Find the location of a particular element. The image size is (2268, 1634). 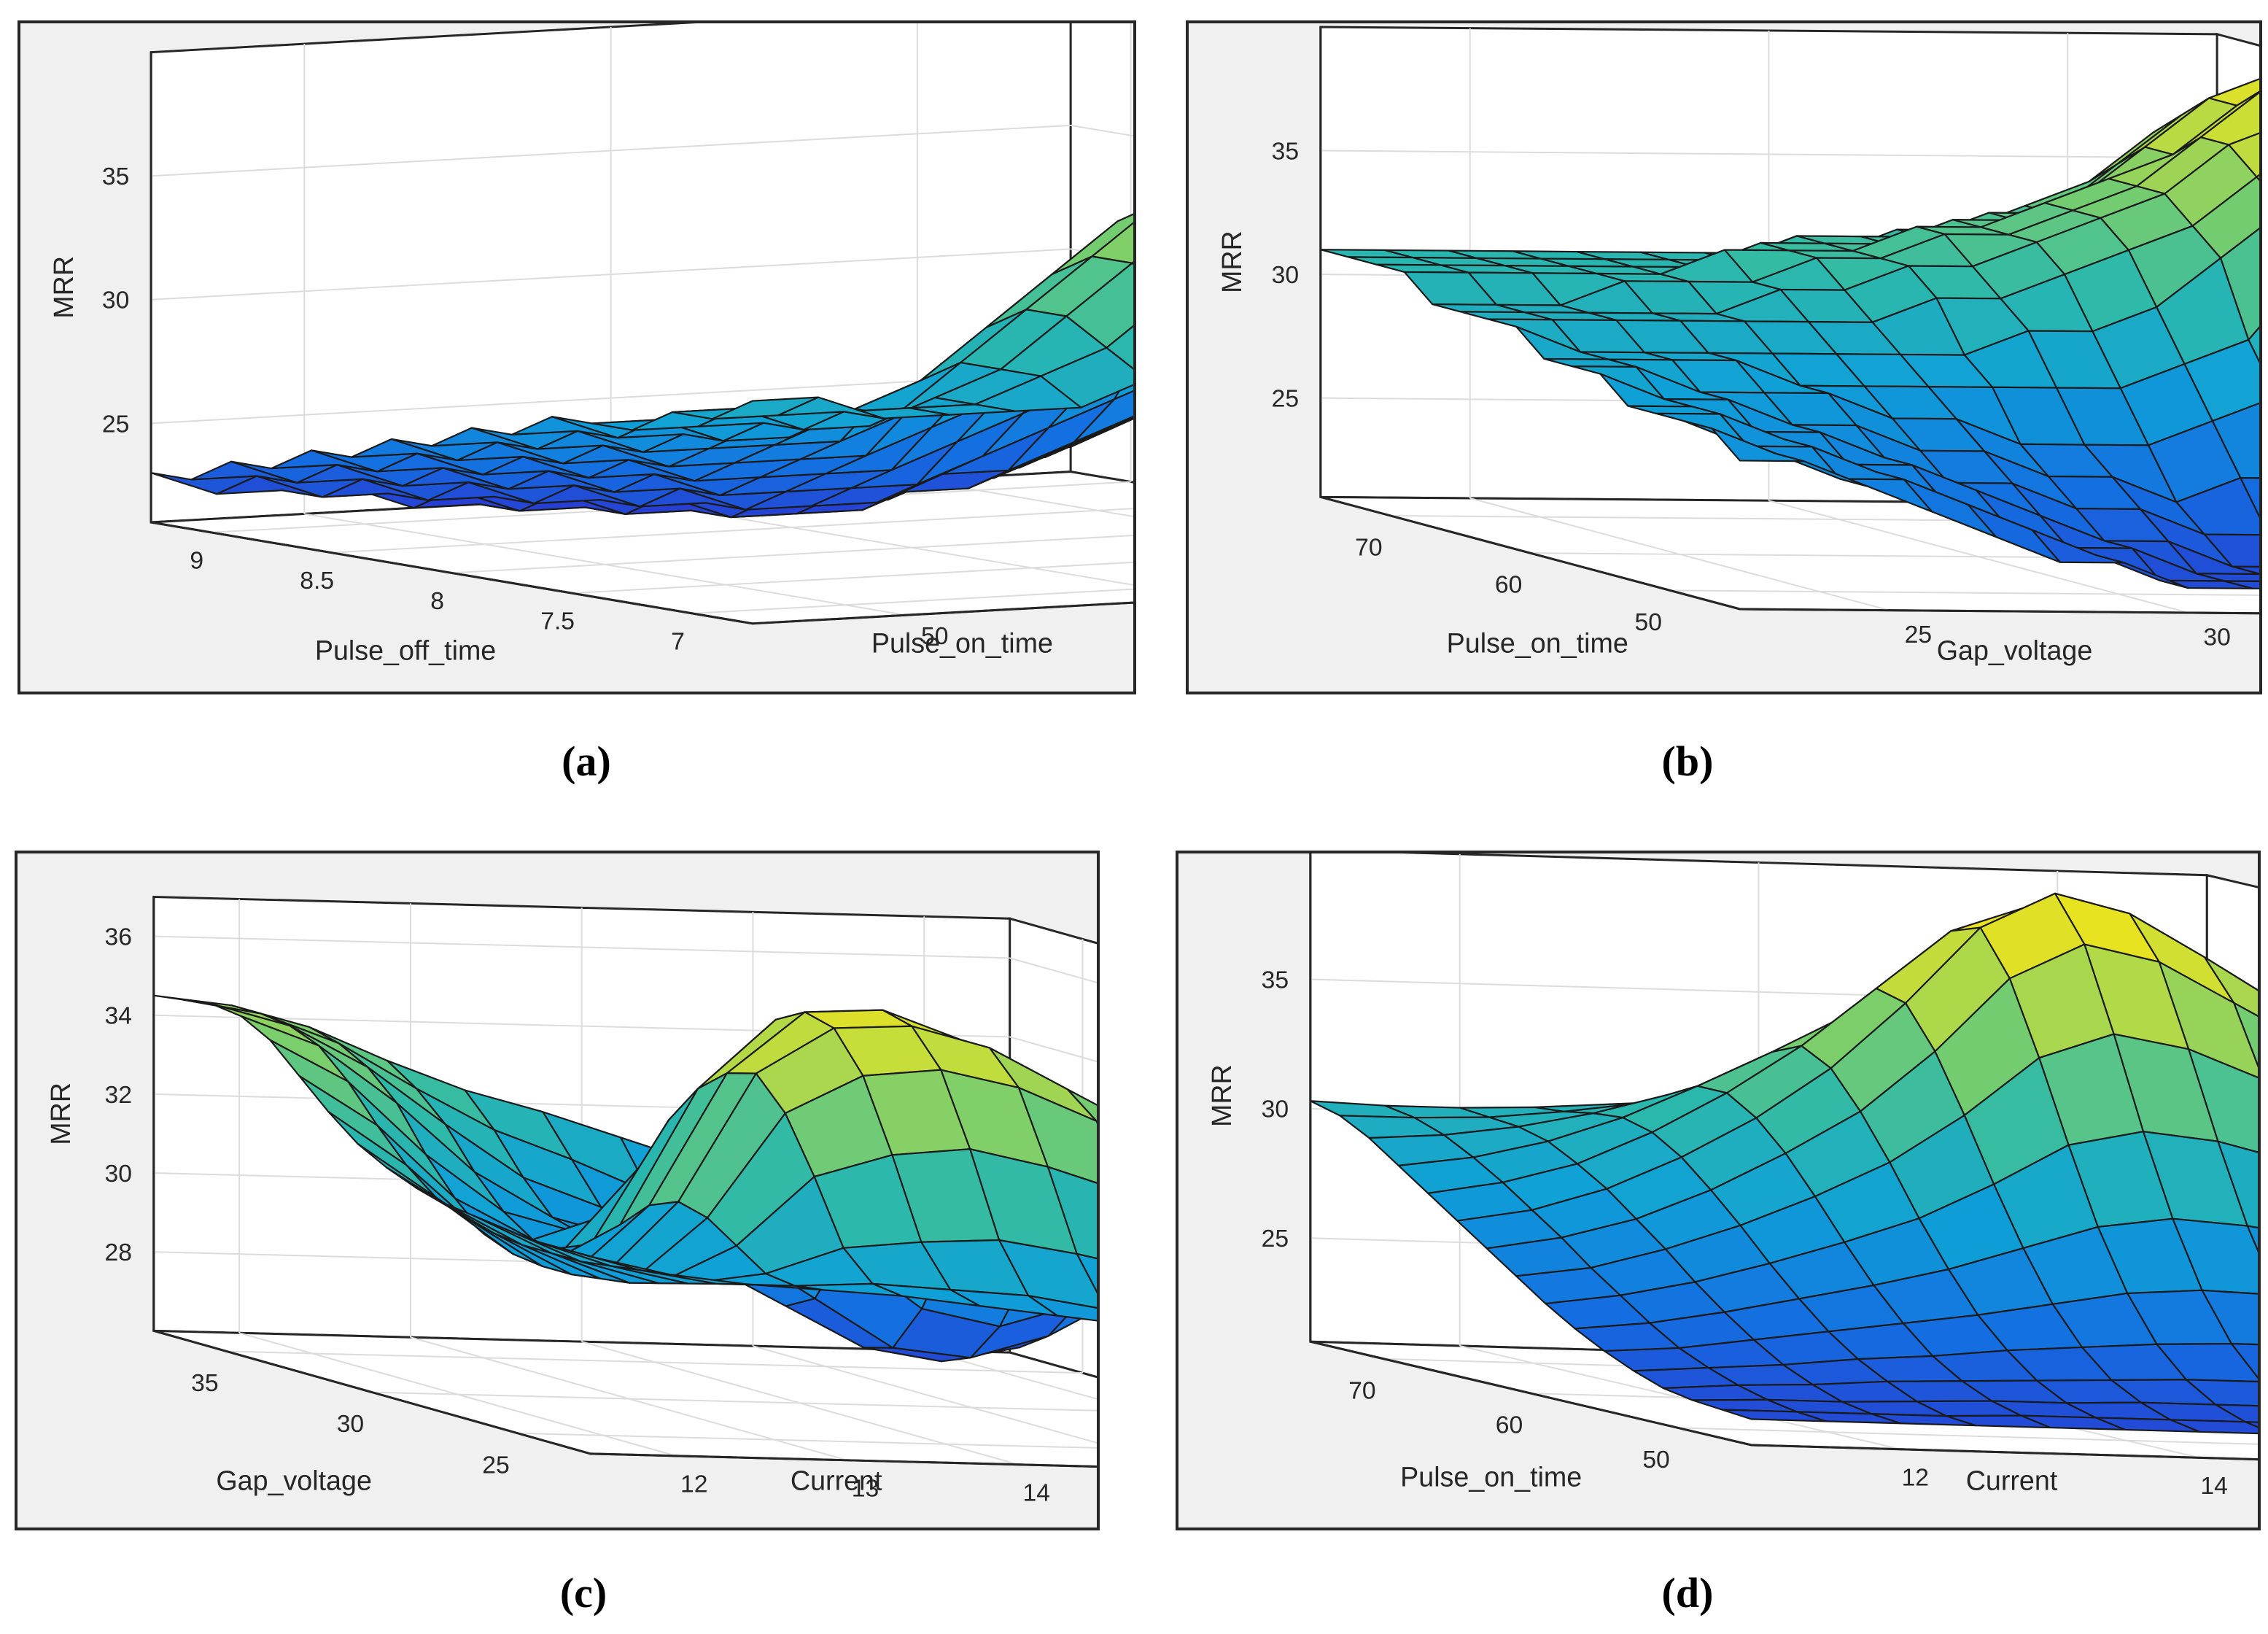

y-axis-label: Gap_voltage is located at coordinates (2015, 650).